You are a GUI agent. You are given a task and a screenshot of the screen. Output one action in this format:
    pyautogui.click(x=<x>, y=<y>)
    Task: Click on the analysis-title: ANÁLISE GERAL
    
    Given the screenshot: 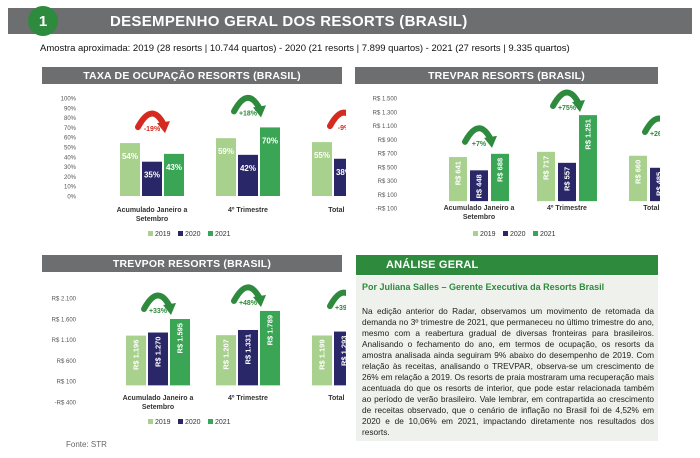 What is the action you would take?
    pyautogui.click(x=507, y=265)
    